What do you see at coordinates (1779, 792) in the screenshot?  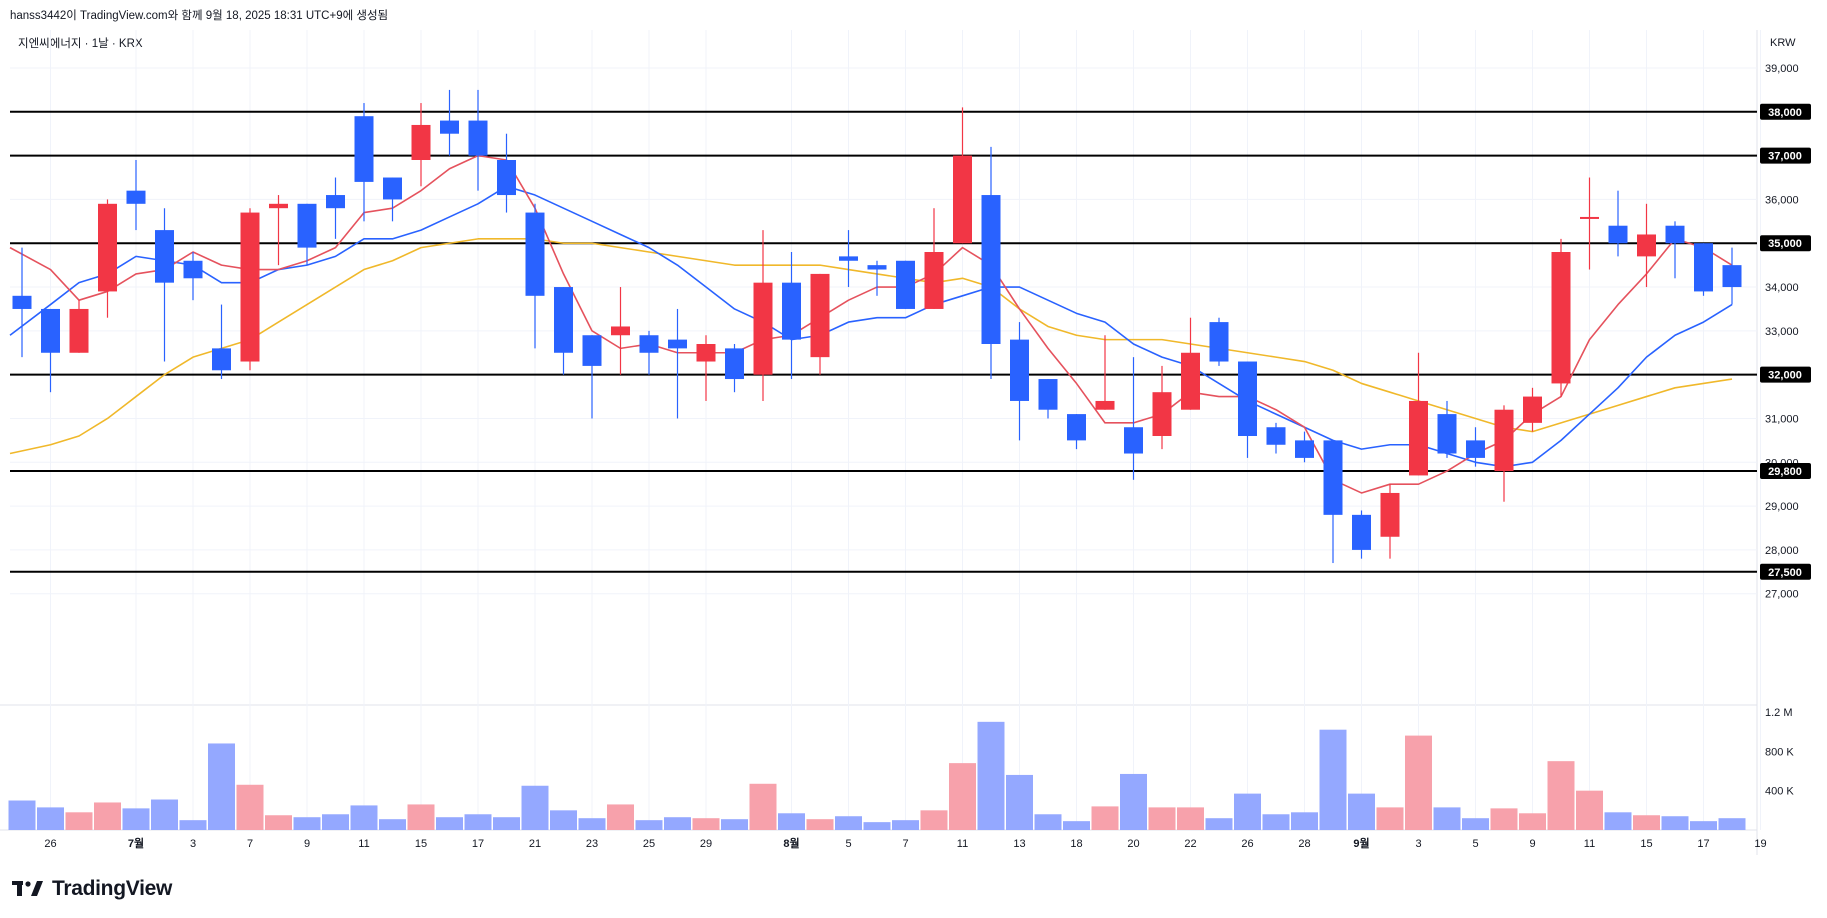 I see `volume-tick-label: 400 K` at bounding box center [1779, 792].